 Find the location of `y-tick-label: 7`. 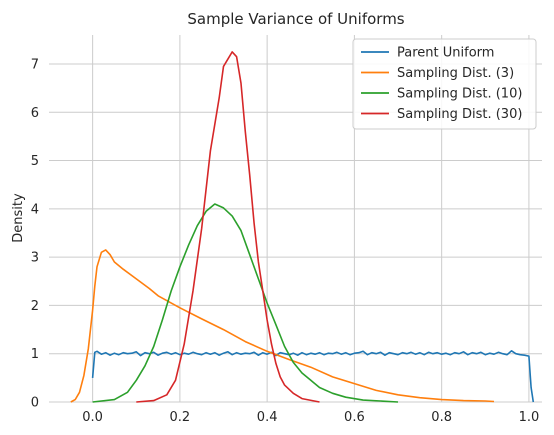

y-tick-label: 7 is located at coordinates (35, 64).